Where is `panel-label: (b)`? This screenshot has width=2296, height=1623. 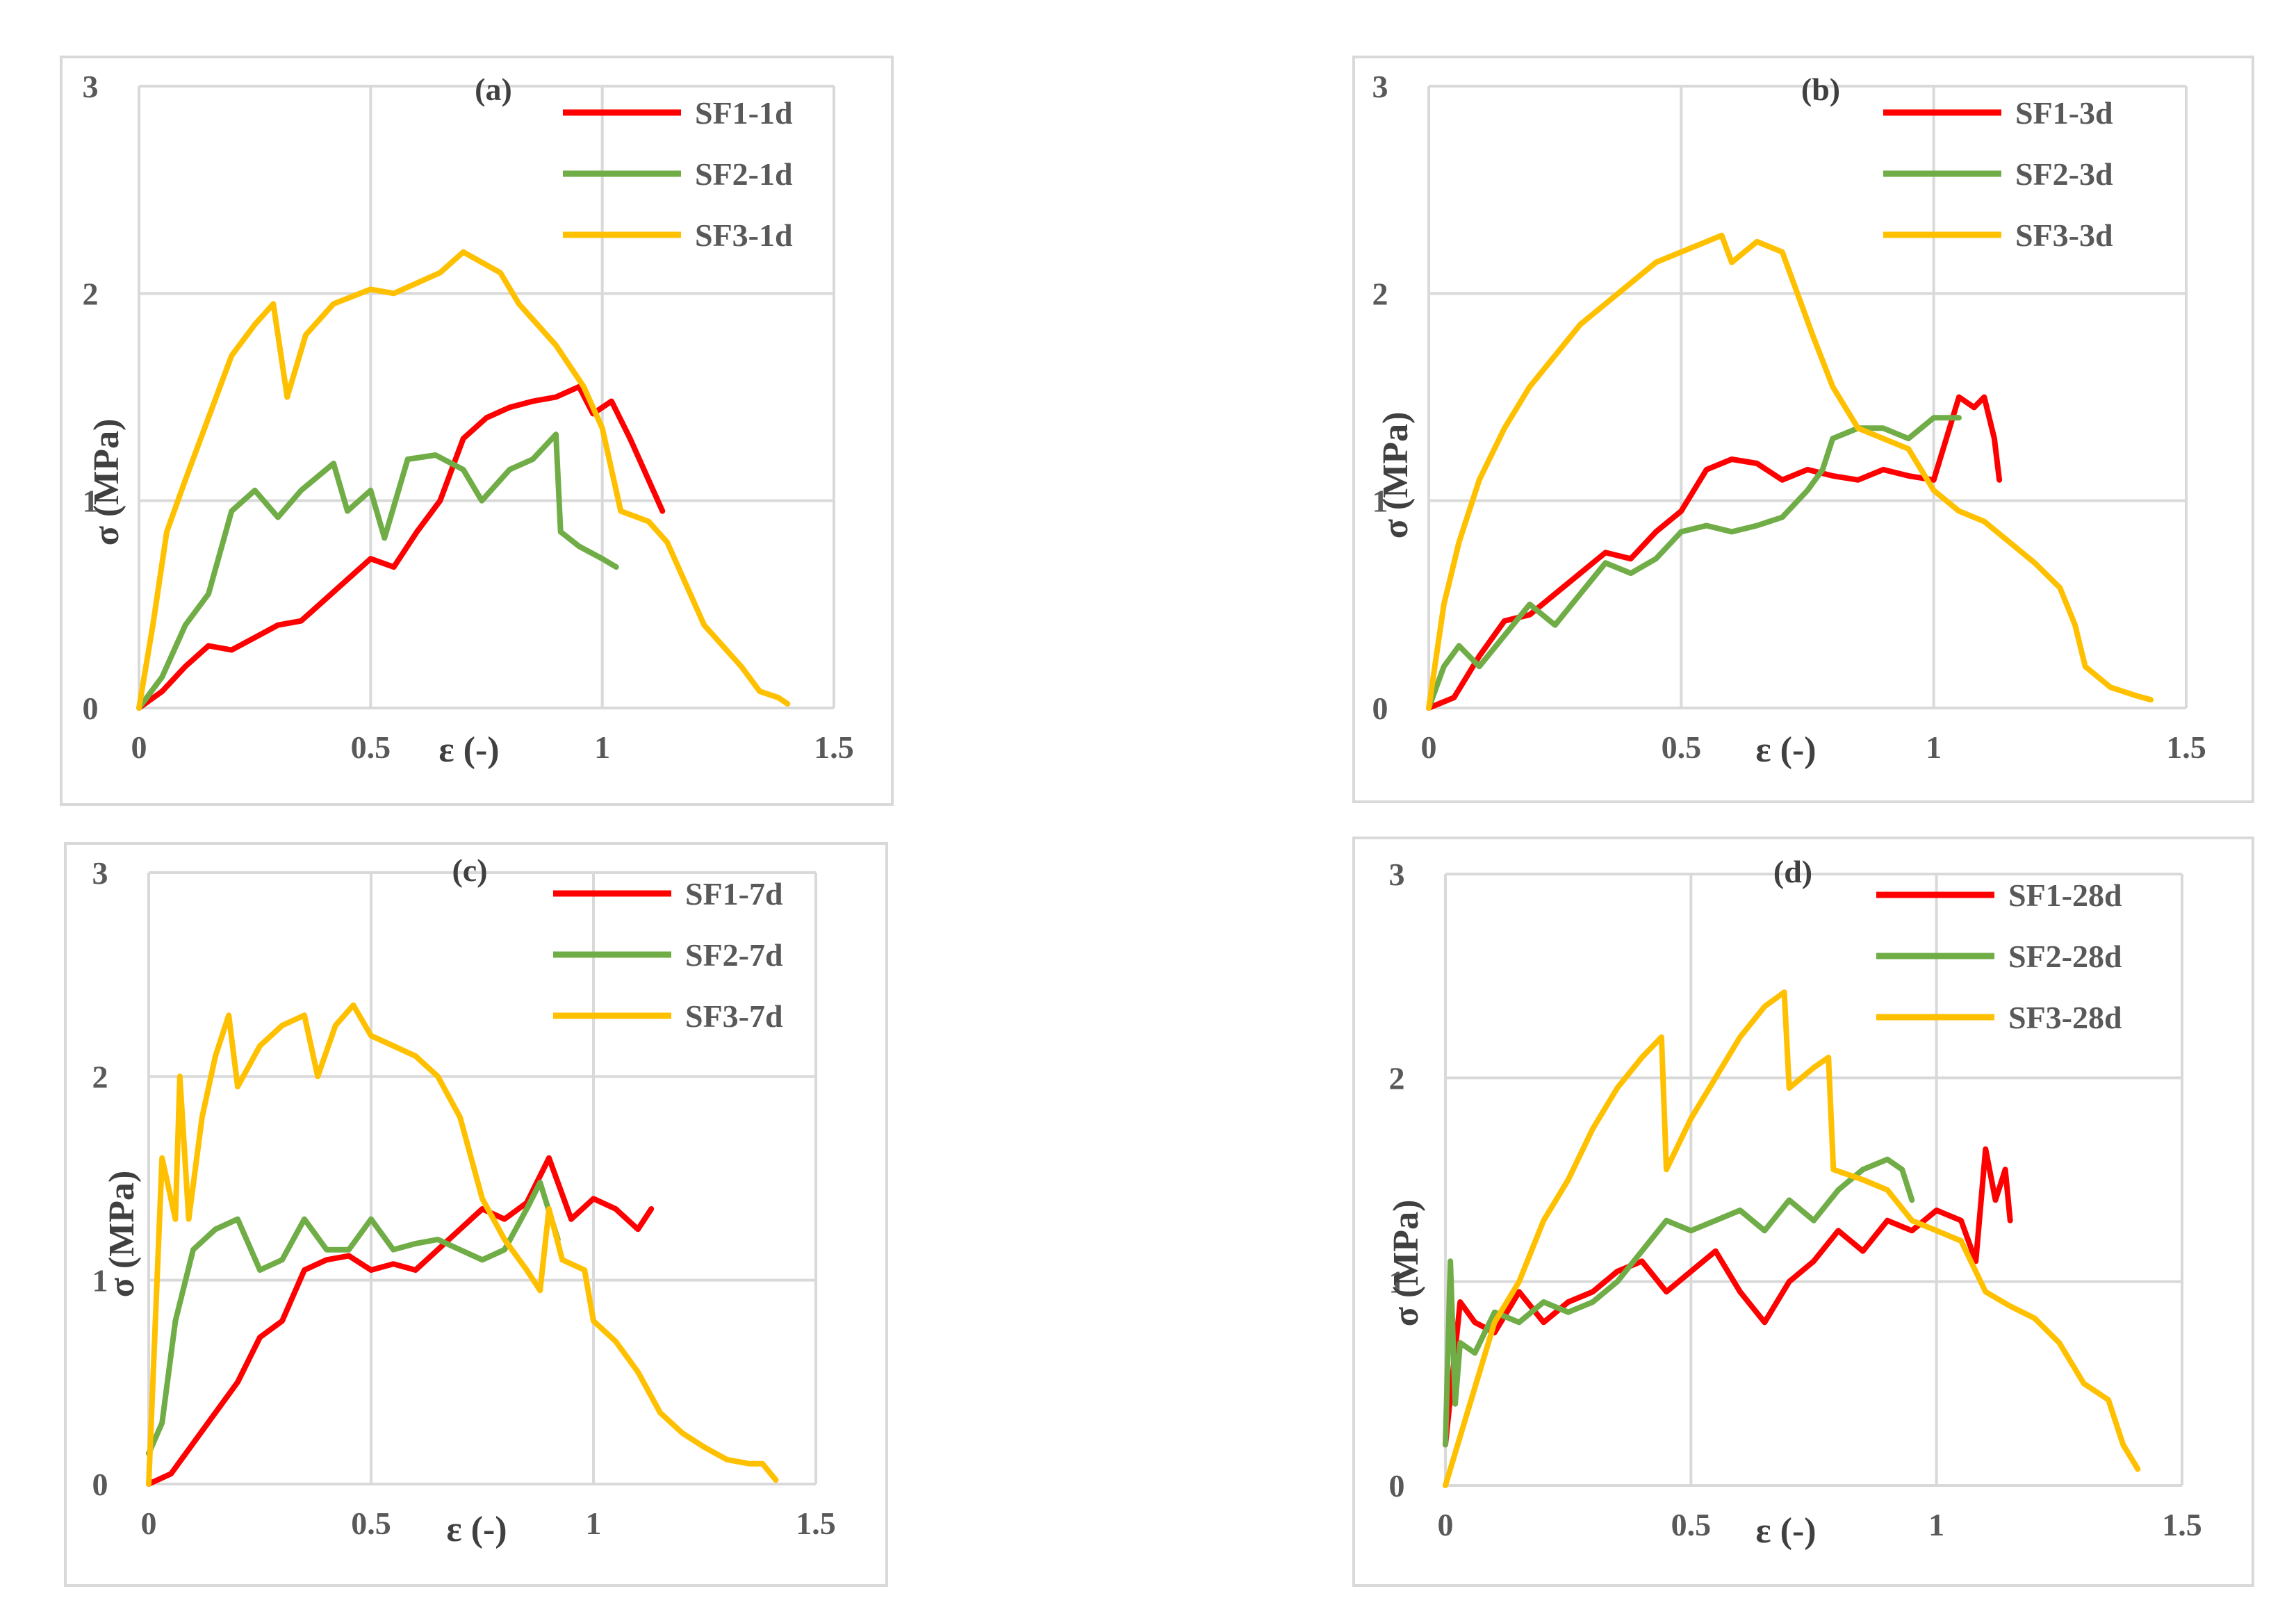
panel-label: (b) is located at coordinates (1820, 90).